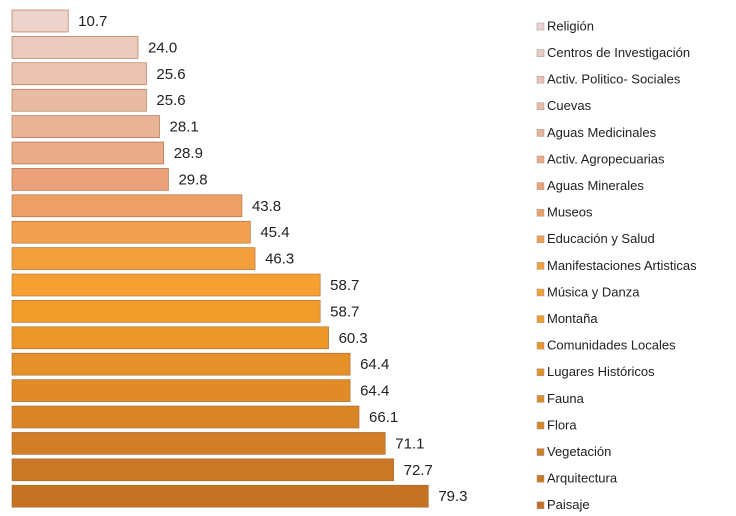 The height and width of the screenshot is (516, 736). What do you see at coordinates (274, 232) in the screenshot?
I see `value-label: 45.4` at bounding box center [274, 232].